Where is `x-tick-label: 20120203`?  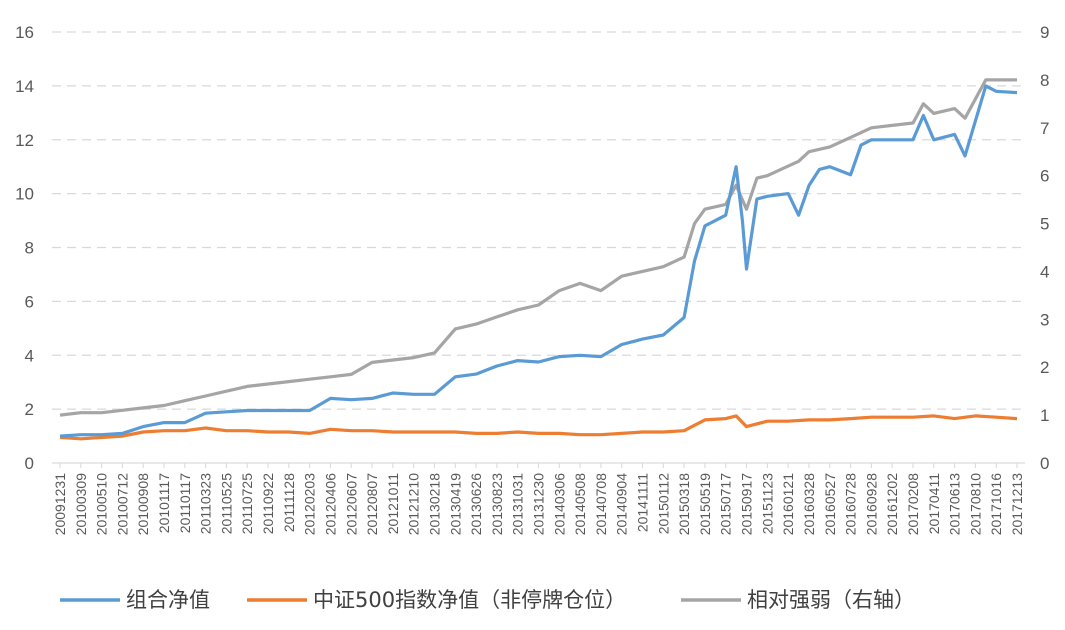 x-tick-label: 20120203 is located at coordinates (310, 504).